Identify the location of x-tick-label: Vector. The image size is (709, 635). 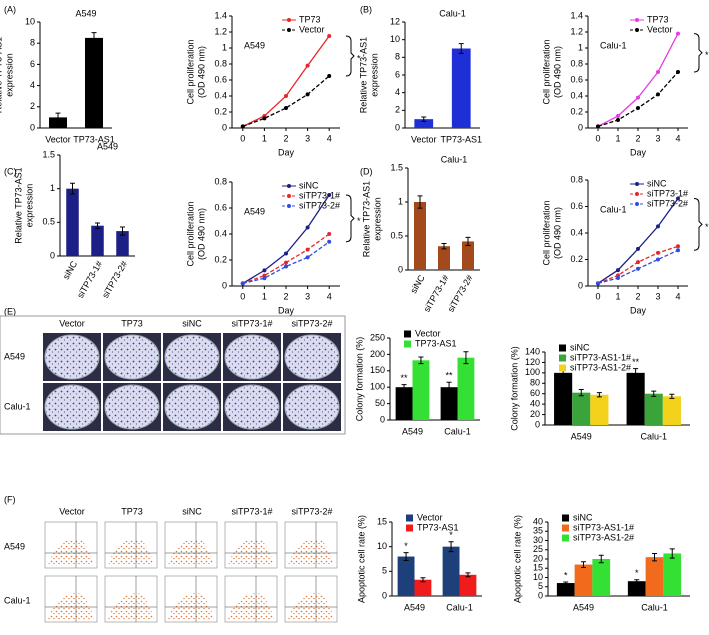
(58, 139).